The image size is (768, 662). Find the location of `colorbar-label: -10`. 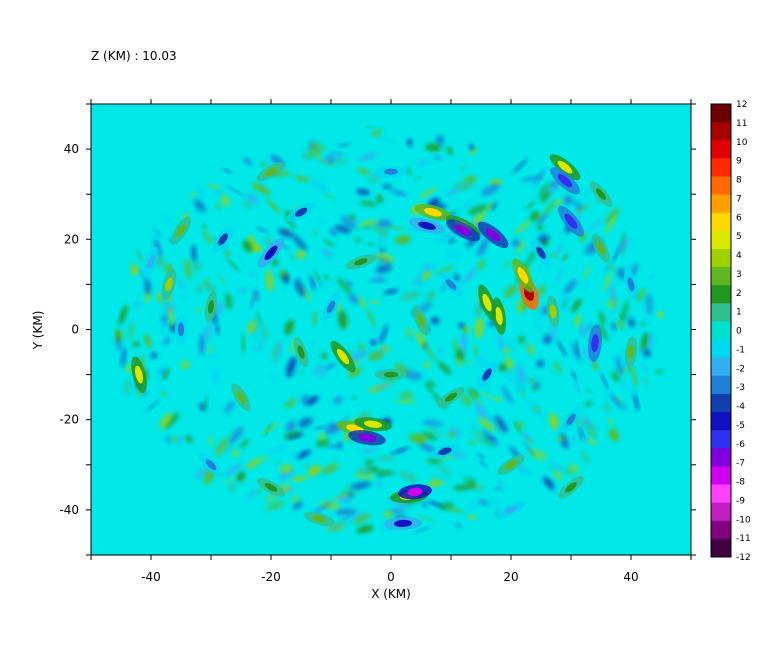

colorbar-label: -10 is located at coordinates (743, 520).